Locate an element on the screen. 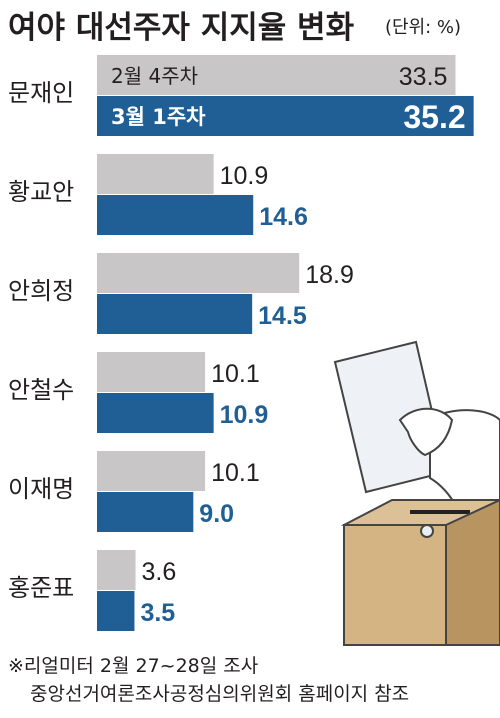  value-label-prev: 3.6 is located at coordinates (159, 572).